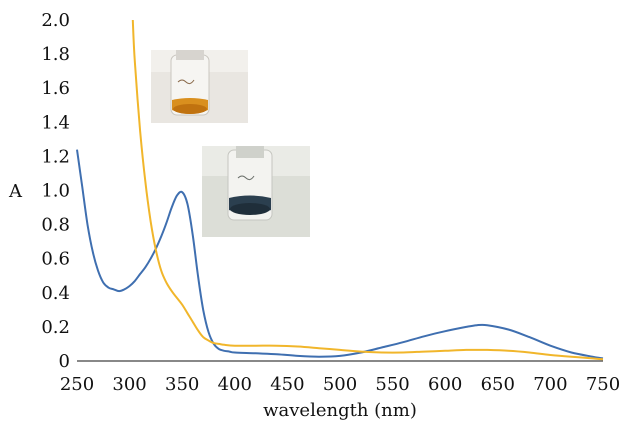 Image resolution: width=621 pixels, height=421 pixels. What do you see at coordinates (55, 259) in the screenshot?
I see `y-tick-label: 0.6` at bounding box center [55, 259].